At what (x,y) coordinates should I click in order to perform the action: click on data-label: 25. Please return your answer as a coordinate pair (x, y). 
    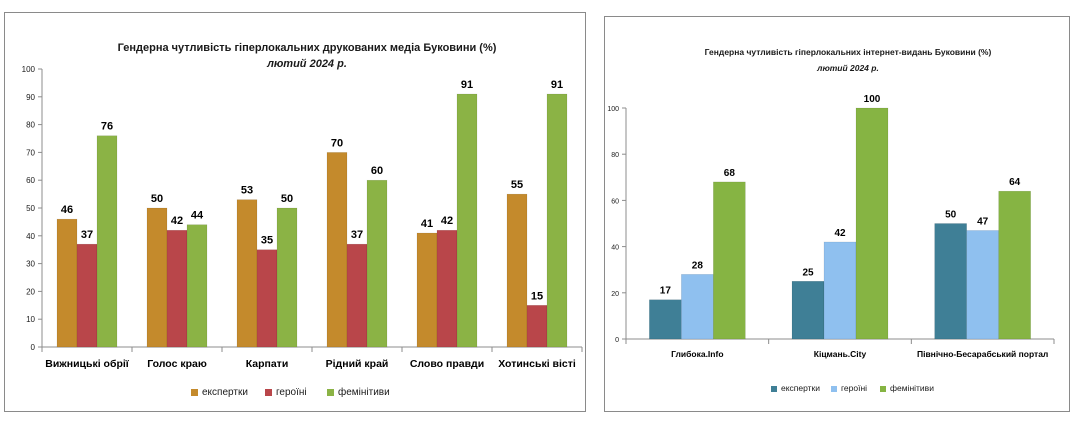
    Looking at the image, I should click on (808, 272).